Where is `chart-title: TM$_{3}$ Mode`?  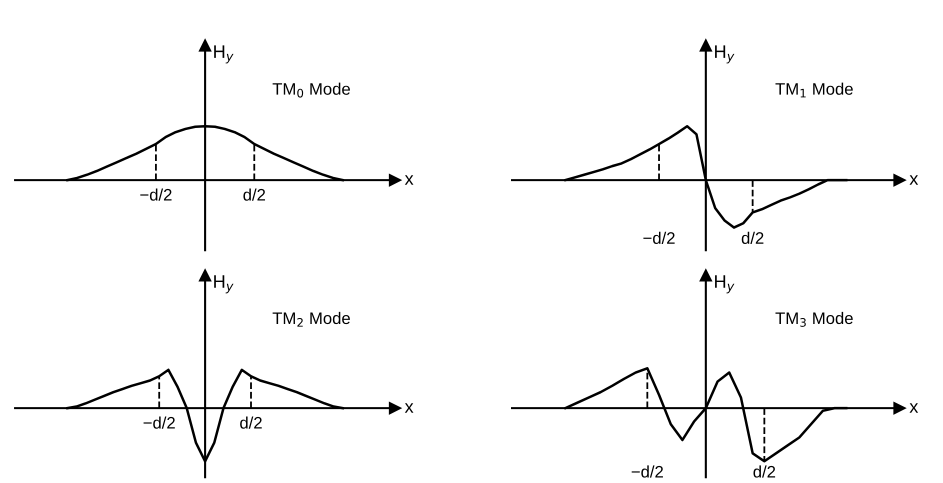
chart-title: TM$_{3}$ Mode is located at coordinates (814, 319).